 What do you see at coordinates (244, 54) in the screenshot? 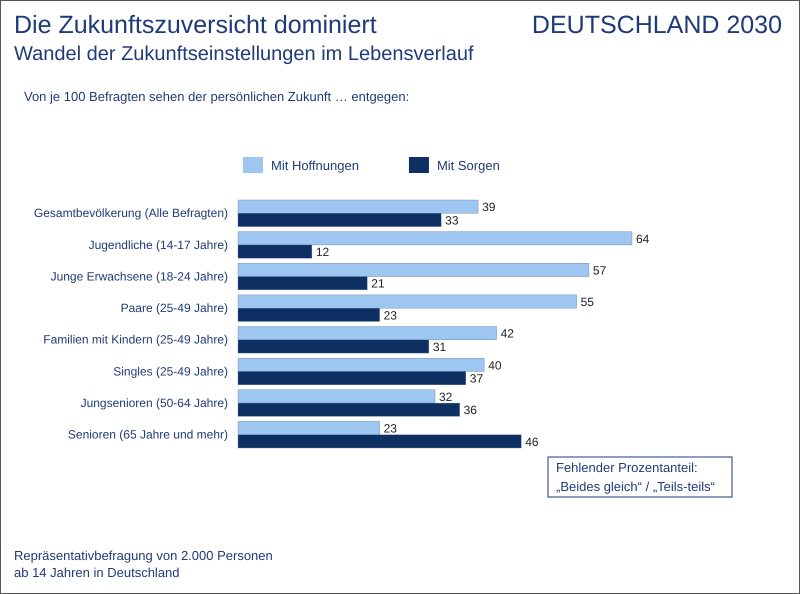
I see `chart-subtitle: Wandel der Zukunftseinstellungen im Lebensverlauf` at bounding box center [244, 54].